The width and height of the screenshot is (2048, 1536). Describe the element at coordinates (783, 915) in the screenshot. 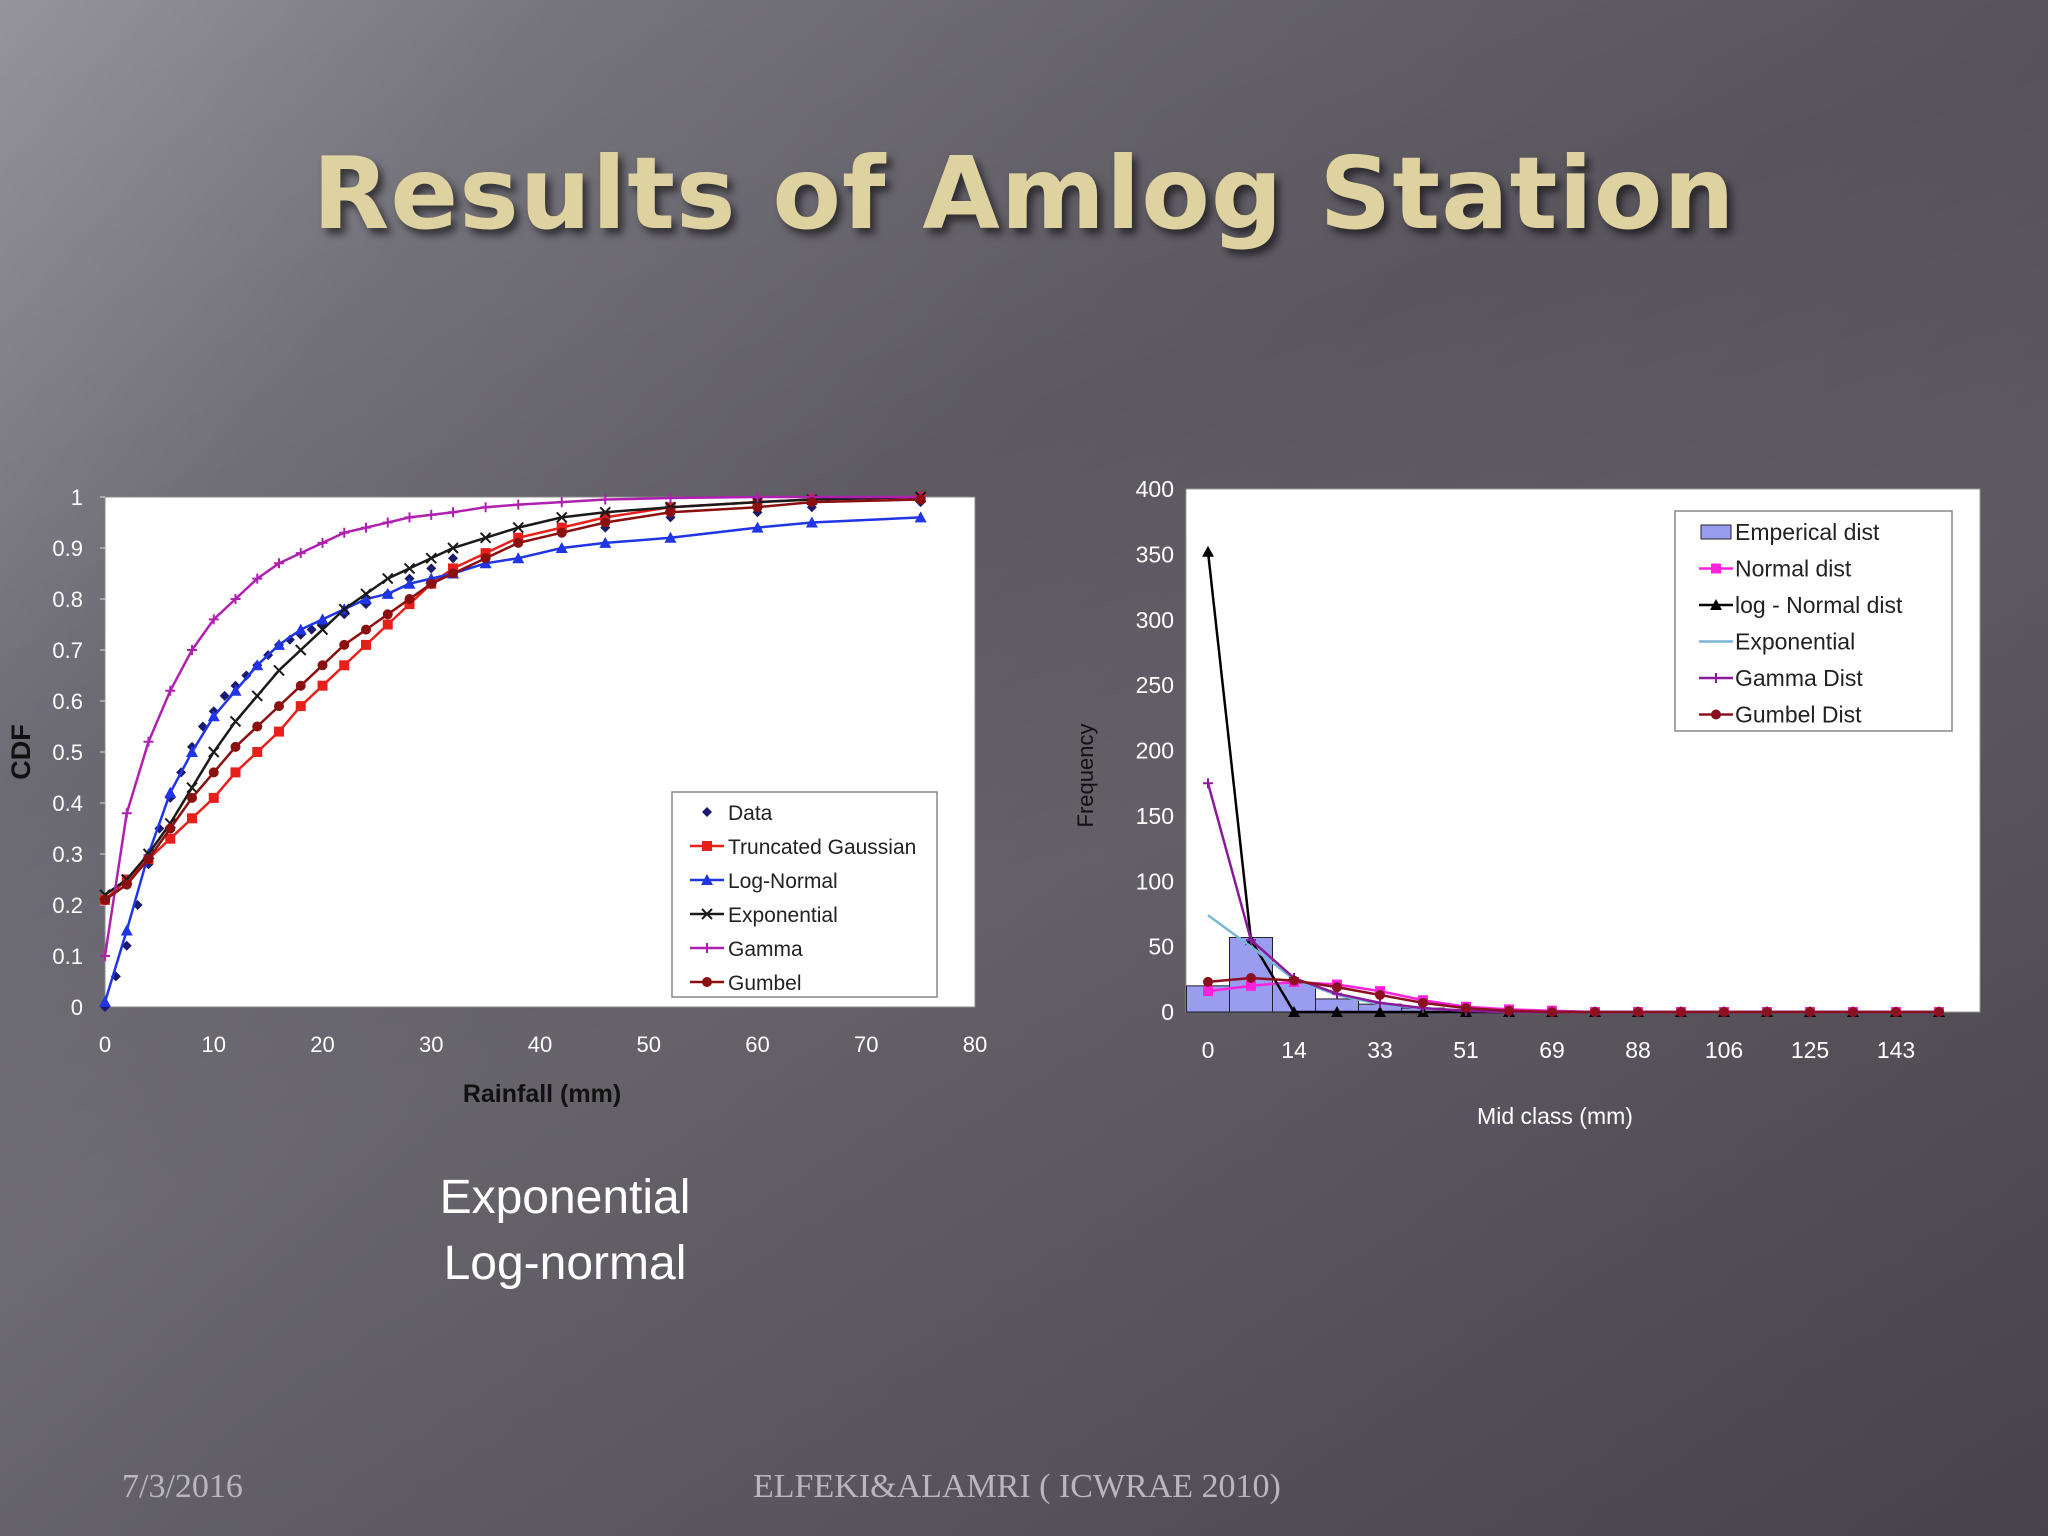

I see `cdf-legend-label-exponential: Exponential` at that location.